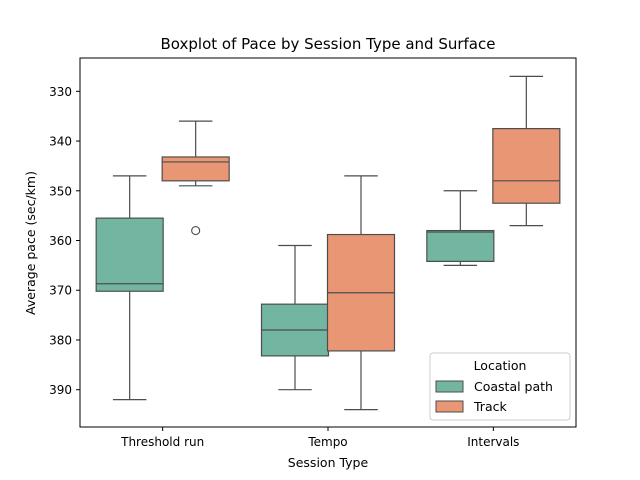  What do you see at coordinates (327, 442) in the screenshot?
I see `x-tick-label: Tempo` at bounding box center [327, 442].